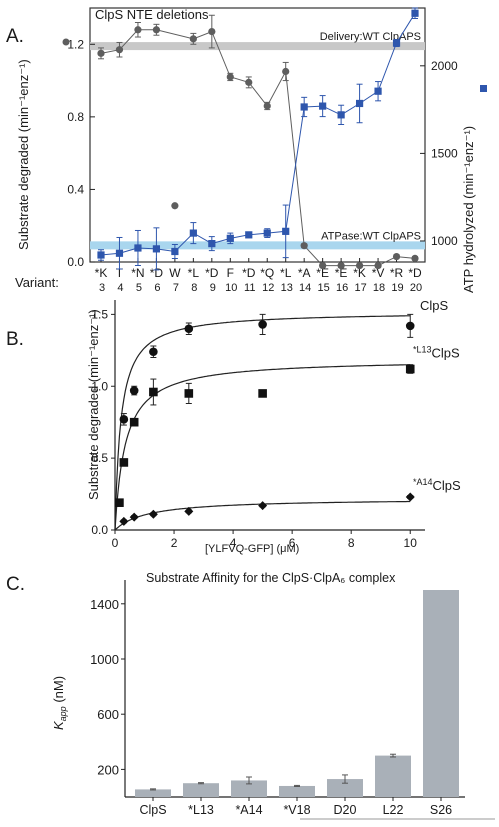 The image size is (499, 827). What do you see at coordinates (360, 288) in the screenshot?
I see `x-tick-position: 17` at bounding box center [360, 288].